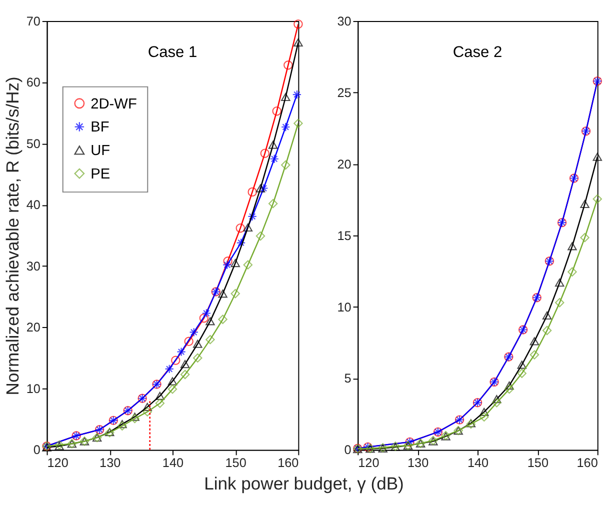 This screenshot has width=612, height=507. I want to click on y-tick-label: 40, so click(33, 205).